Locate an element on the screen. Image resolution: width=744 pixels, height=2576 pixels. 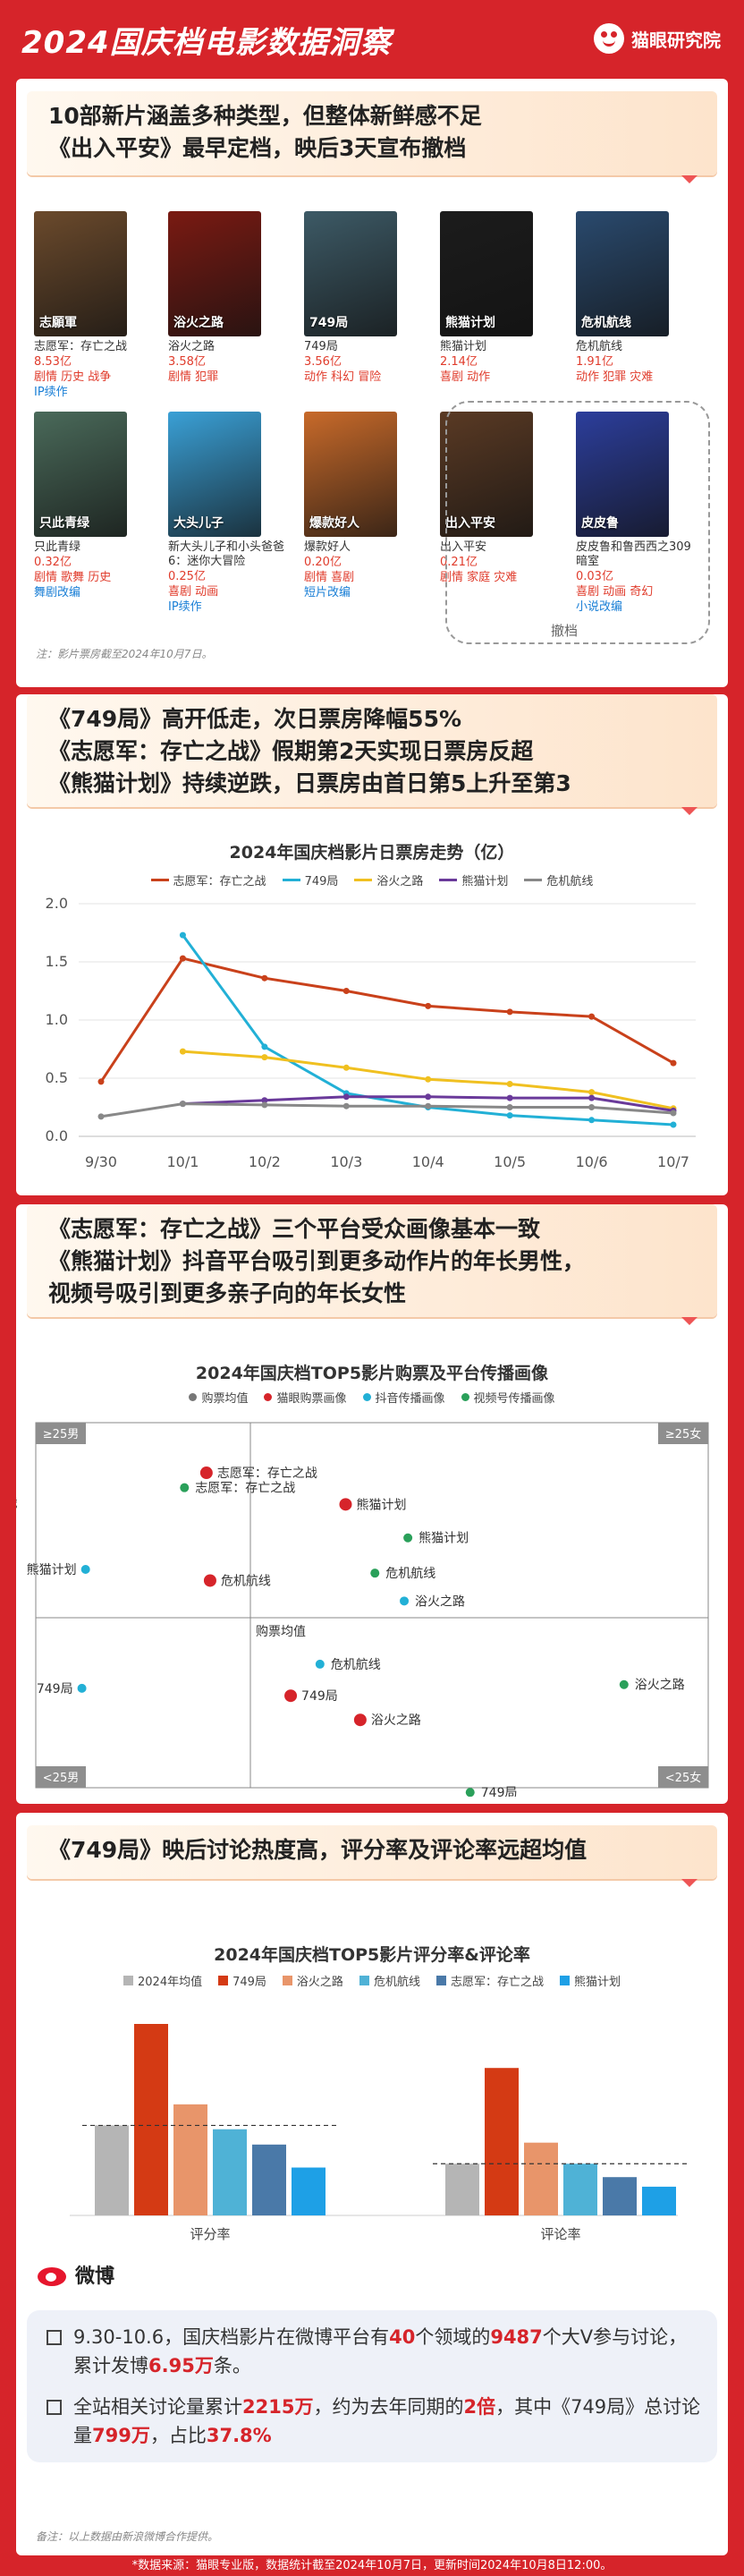
movie-box-office: 2.14亿 is located at coordinates (459, 362).